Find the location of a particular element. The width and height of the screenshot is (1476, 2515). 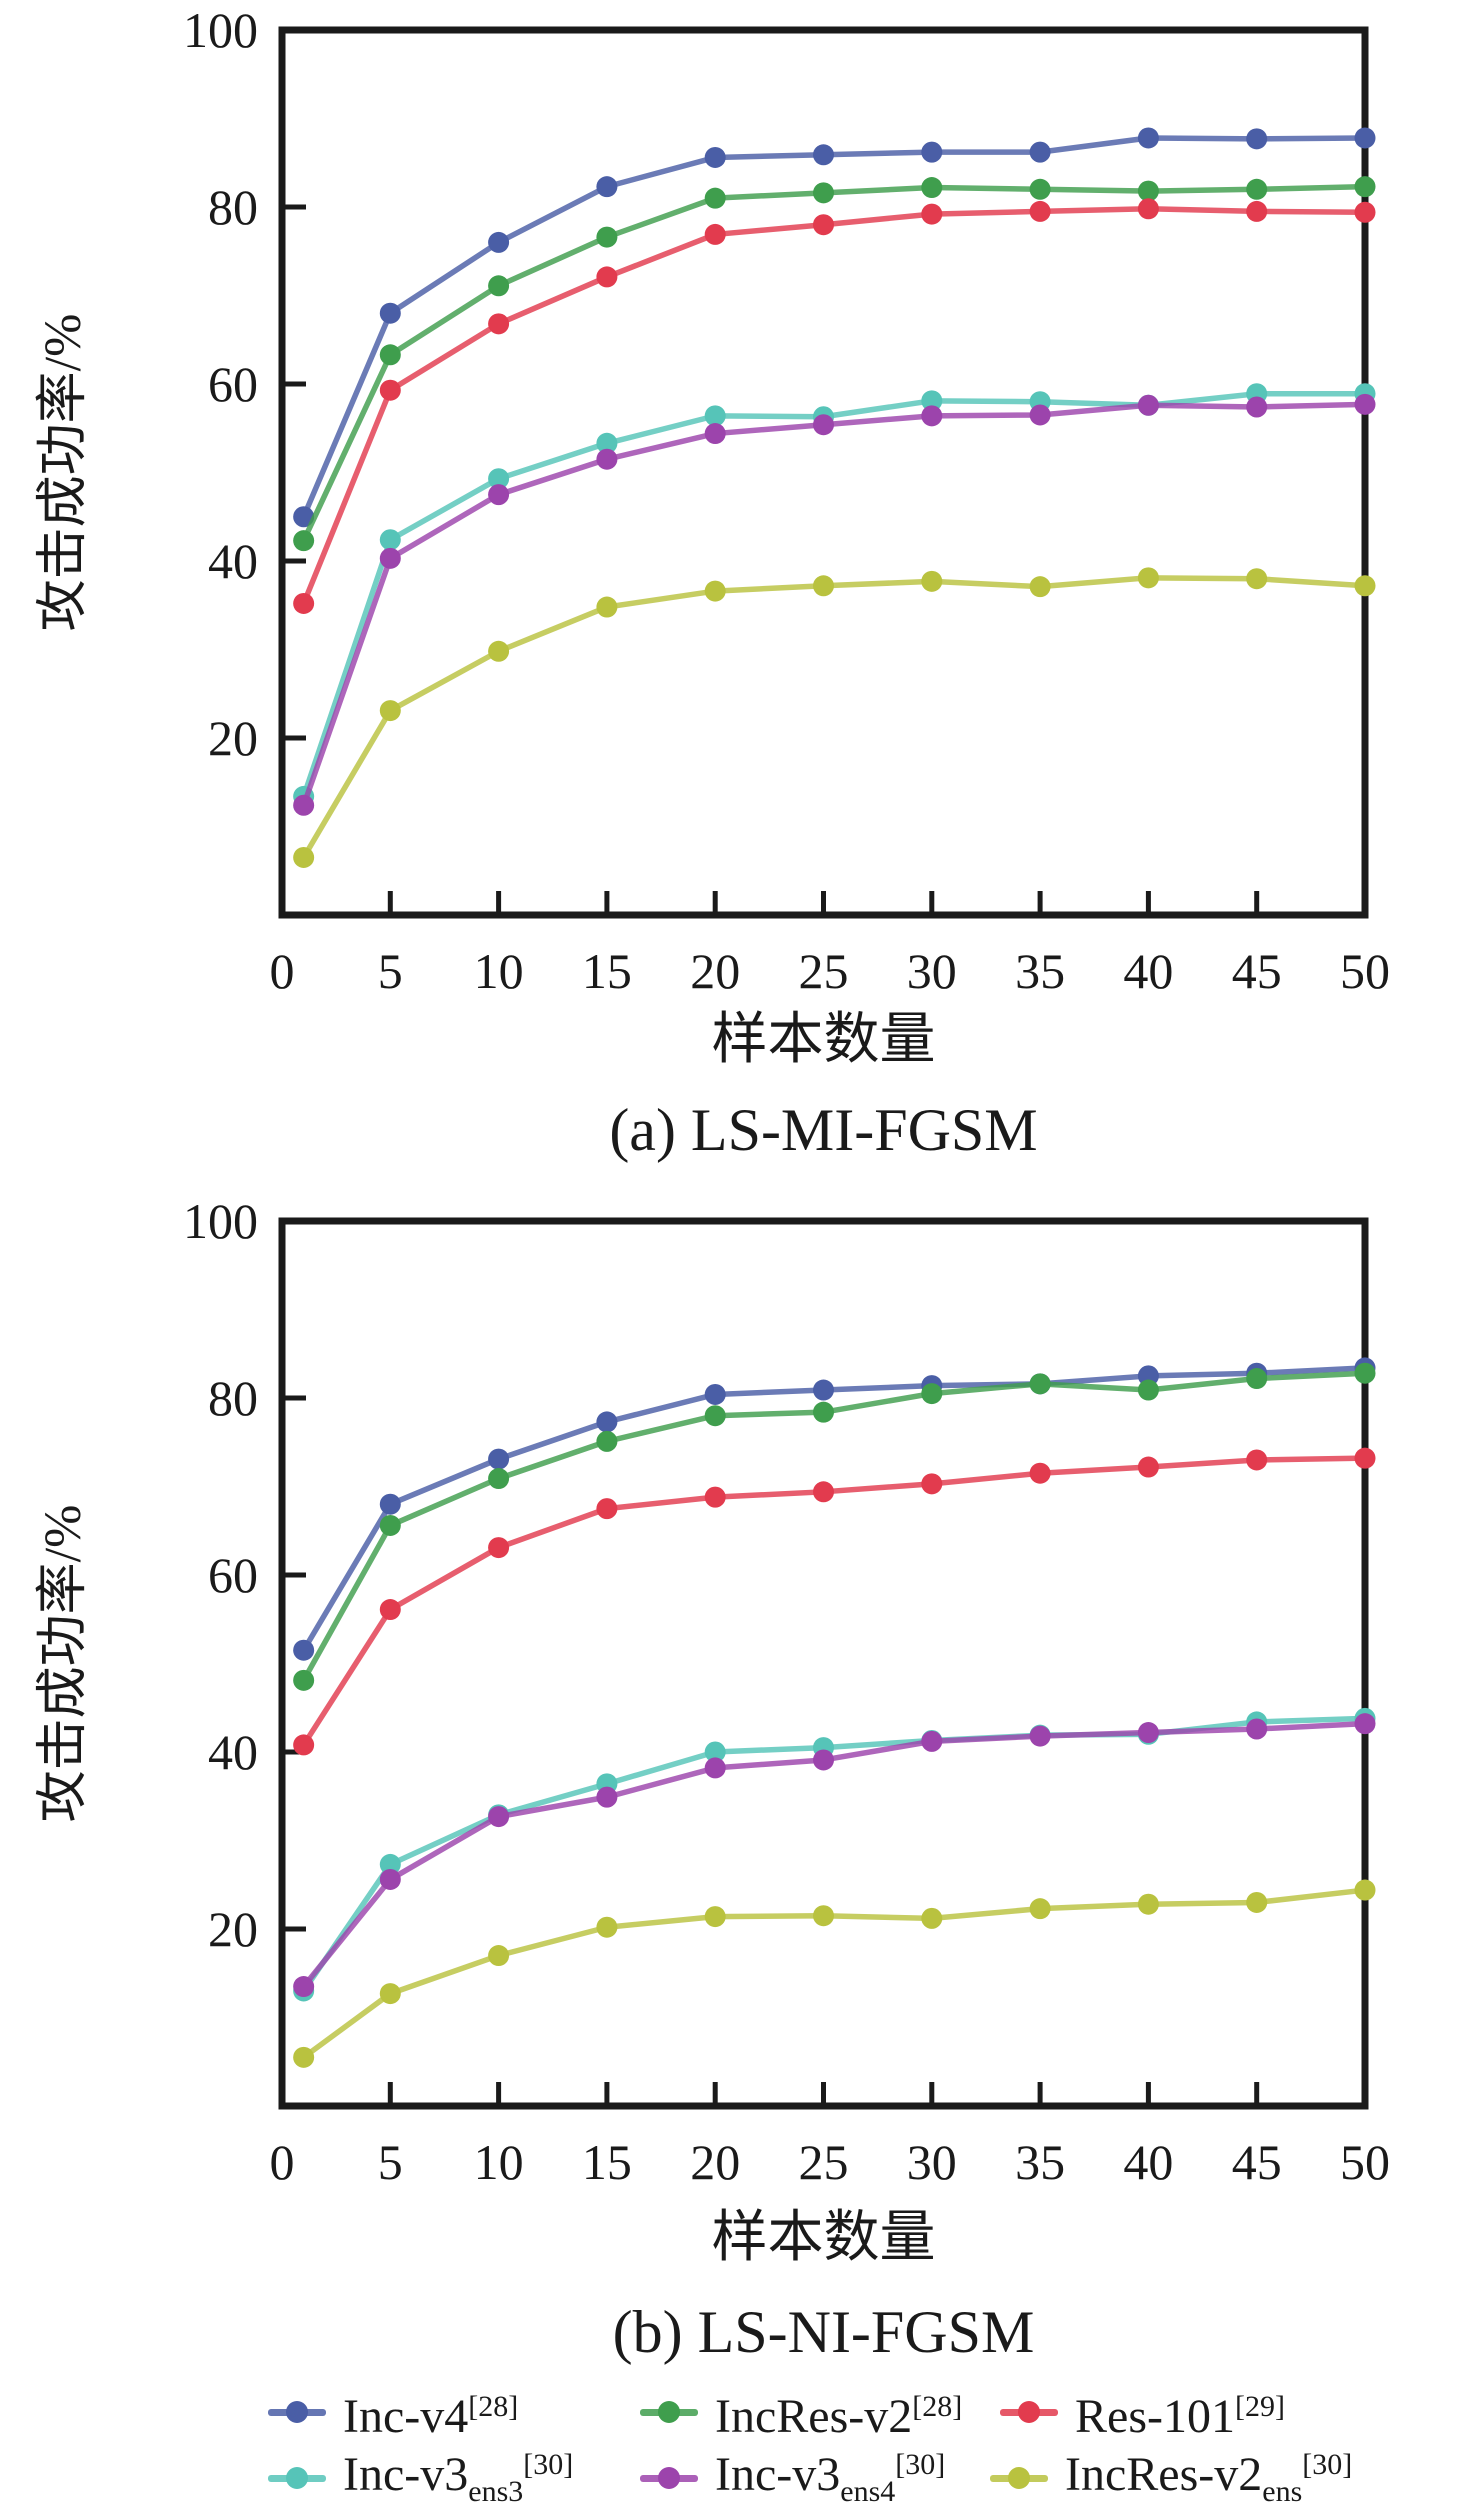

chart-subtitle: (b) LS-NI-FGSM is located at coordinates (824, 2332).